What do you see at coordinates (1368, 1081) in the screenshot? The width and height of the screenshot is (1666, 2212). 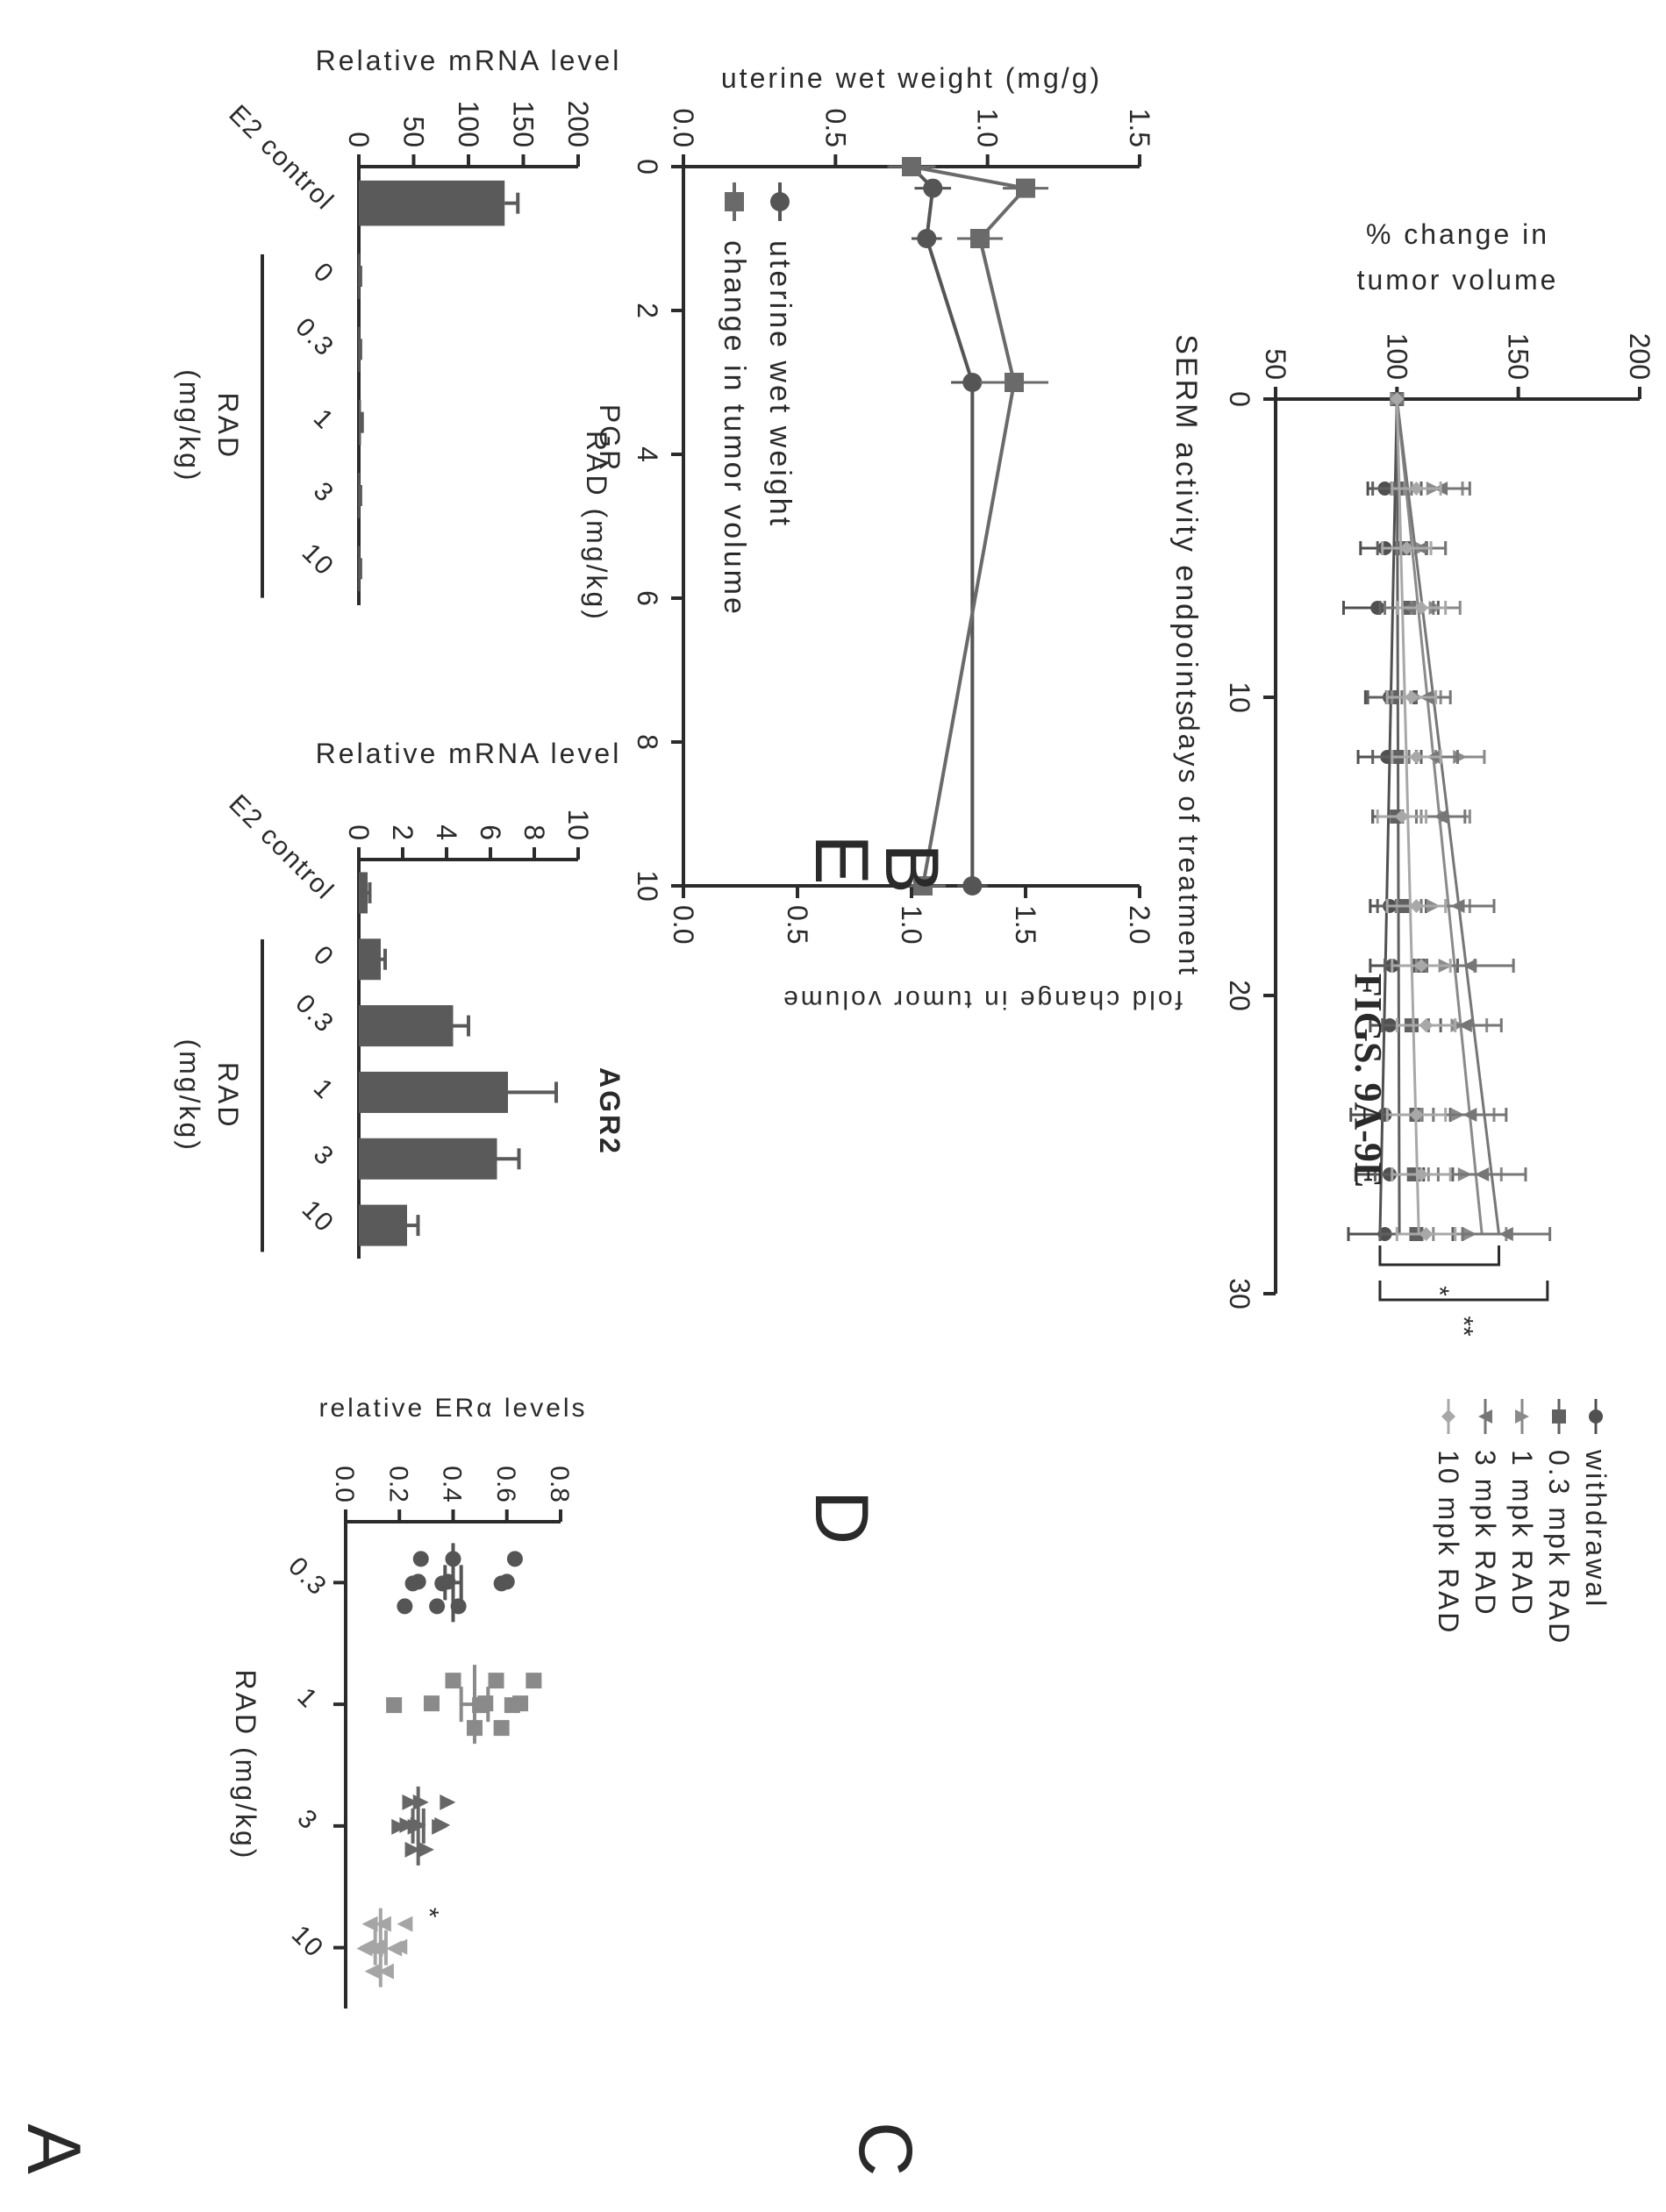 I see `figure-caption: FIGS. 9A-9E` at bounding box center [1368, 1081].